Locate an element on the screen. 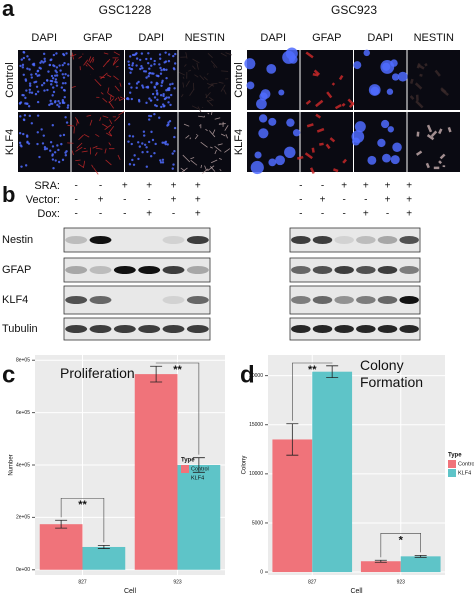 The height and width of the screenshot is (597, 474). chart-title: Colony Formation is located at coordinates (391, 373).